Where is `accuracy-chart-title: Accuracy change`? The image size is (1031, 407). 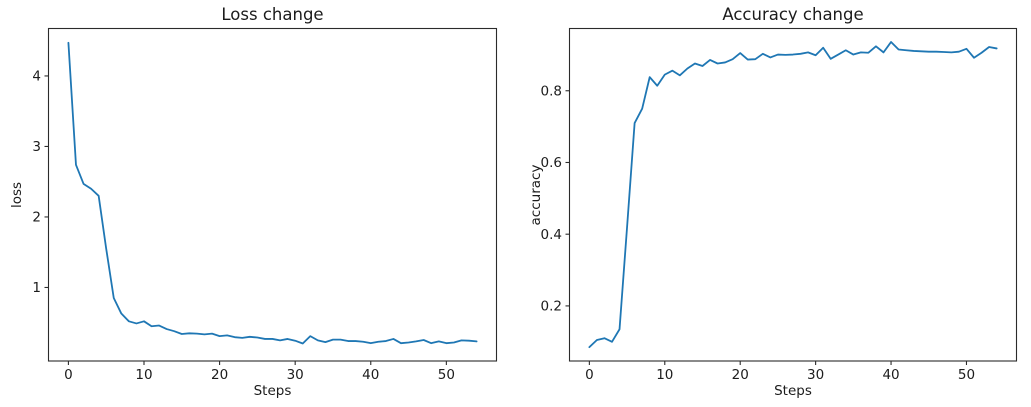 accuracy-chart-title: Accuracy change is located at coordinates (793, 14).